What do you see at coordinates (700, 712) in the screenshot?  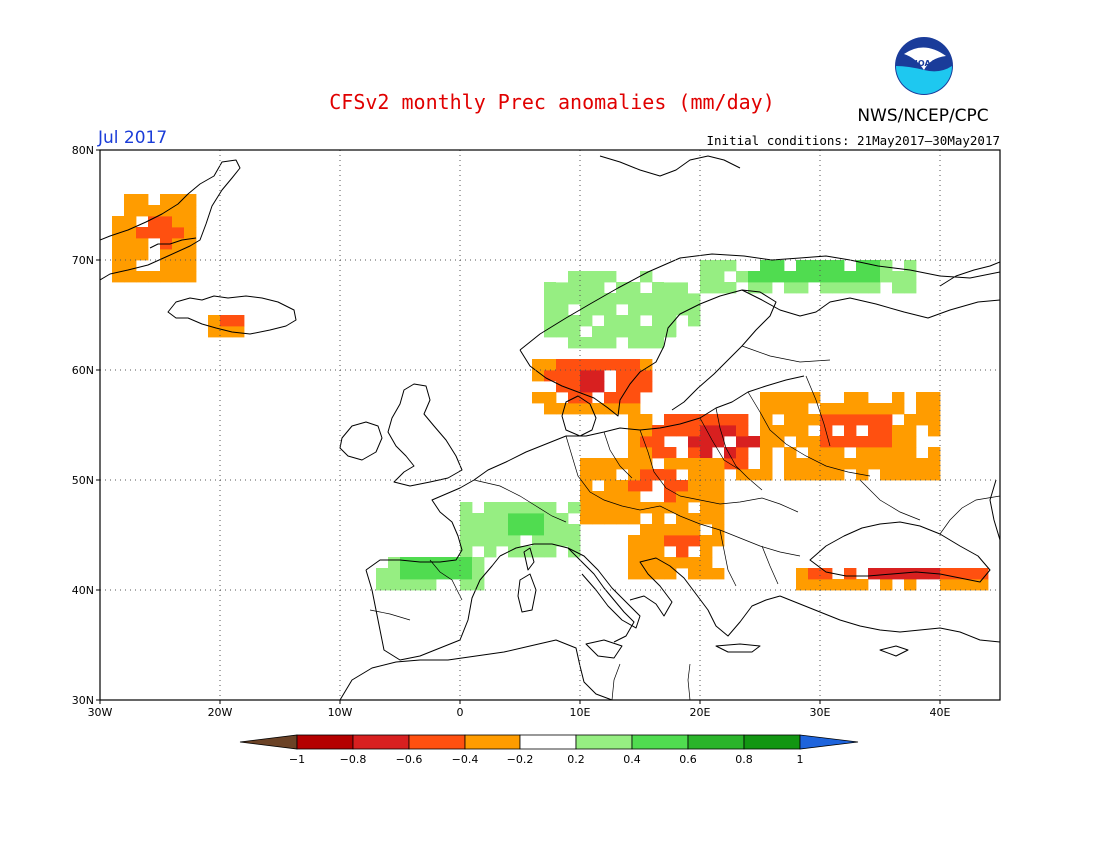 I see `lon-label-20e: 20E` at bounding box center [700, 712].